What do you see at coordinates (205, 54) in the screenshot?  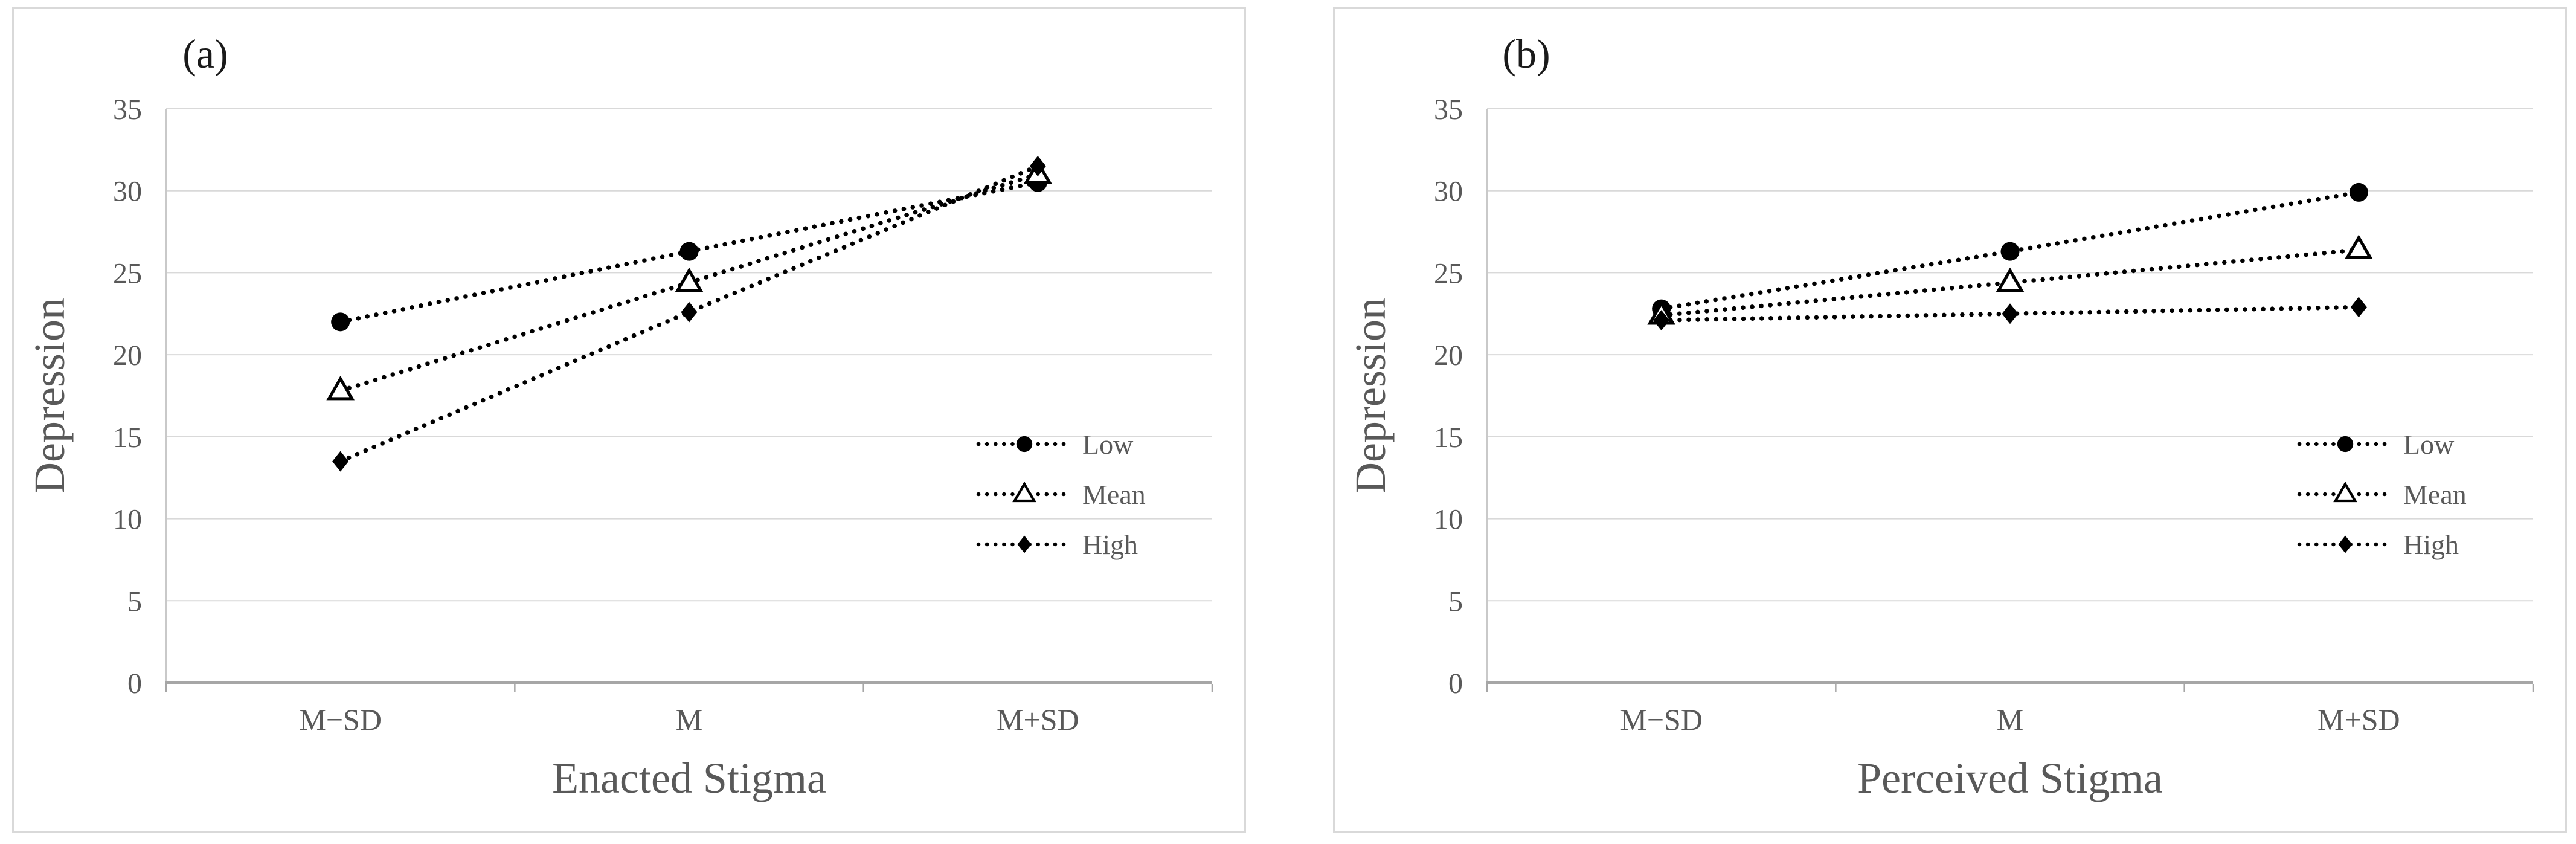 I see `panel-label: (a)` at bounding box center [205, 54].